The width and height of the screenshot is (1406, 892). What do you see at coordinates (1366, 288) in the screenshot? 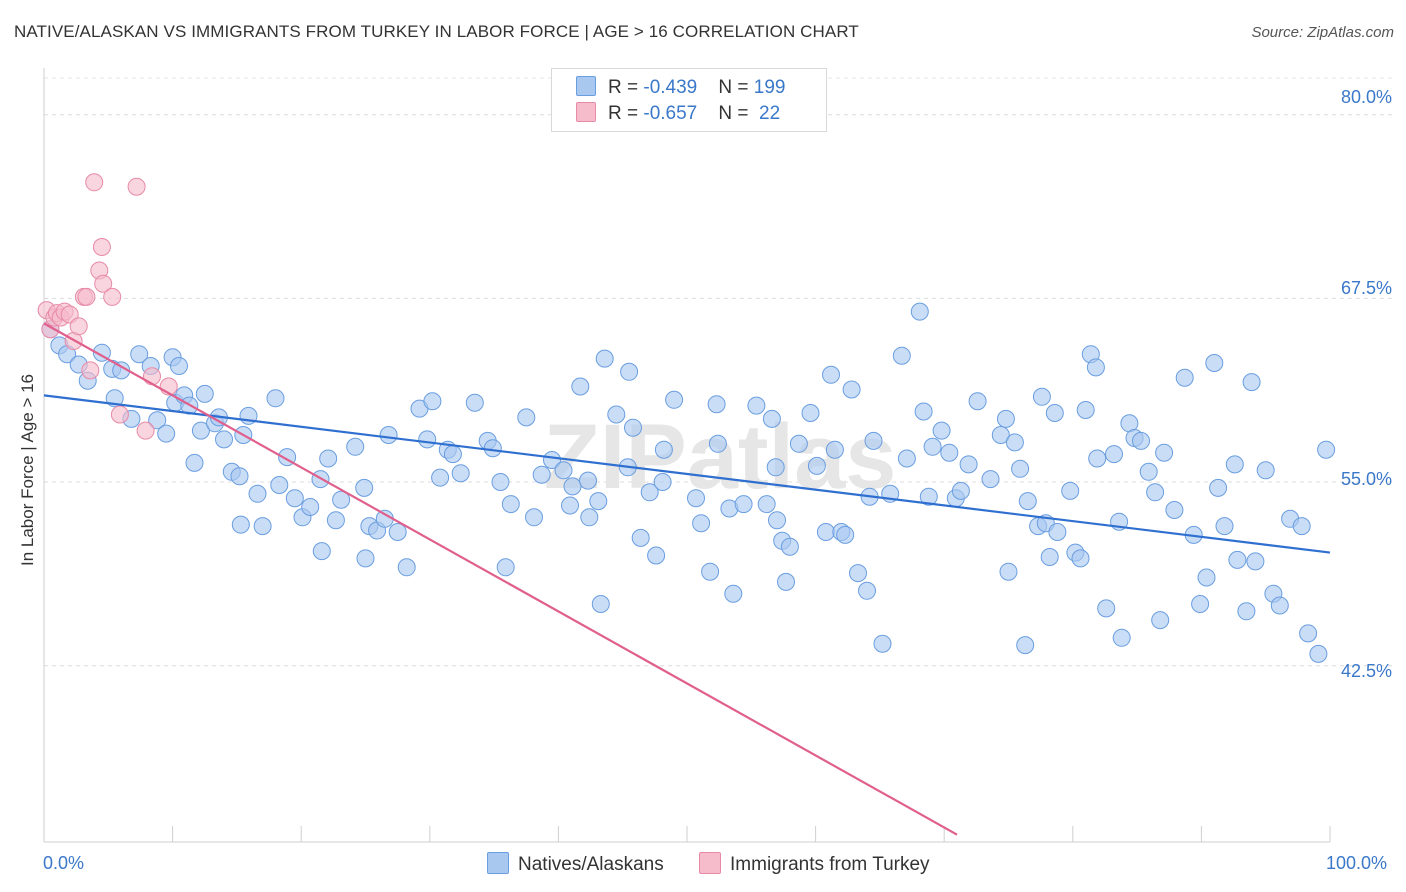
I see `y-tick-label-67-5: 67.5%` at bounding box center [1366, 288].